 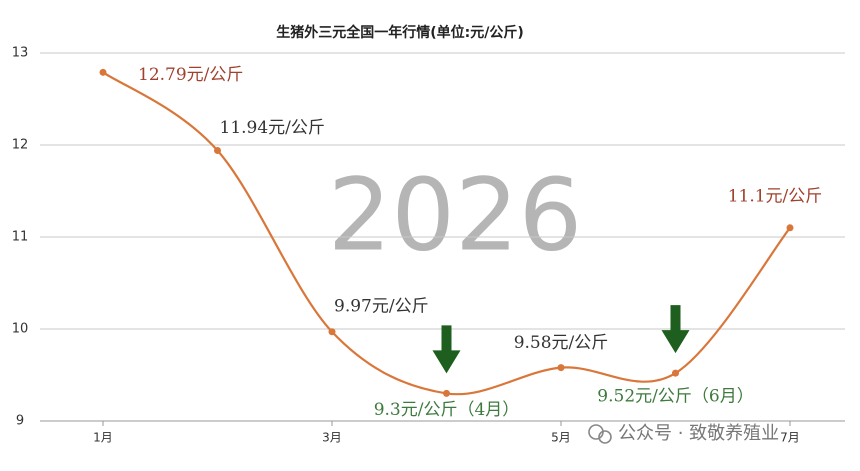 What do you see at coordinates (698, 433) in the screenshot?
I see `footer-text: 公众号 · 致敬养殖业` at bounding box center [698, 433].